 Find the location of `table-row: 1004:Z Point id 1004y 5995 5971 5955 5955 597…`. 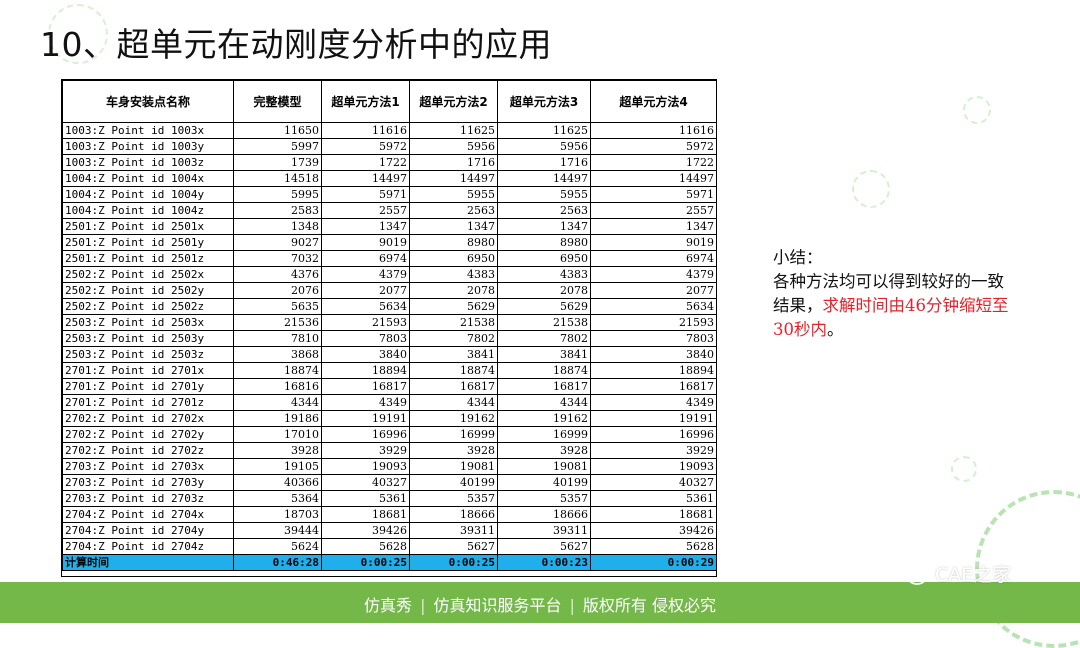

table-row: 1004:Z Point id 1004y 5995 5971 5955 5955 597… is located at coordinates (389, 194).